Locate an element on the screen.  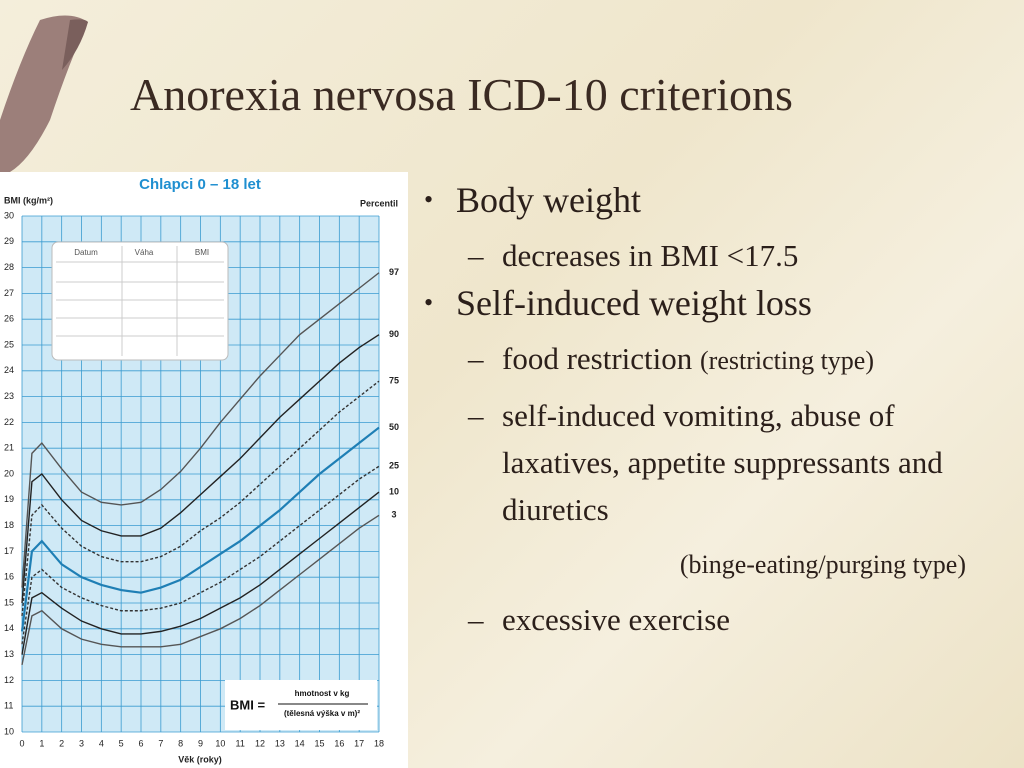
sub-bullet-text: food restriction is located at coordinates (597, 358).